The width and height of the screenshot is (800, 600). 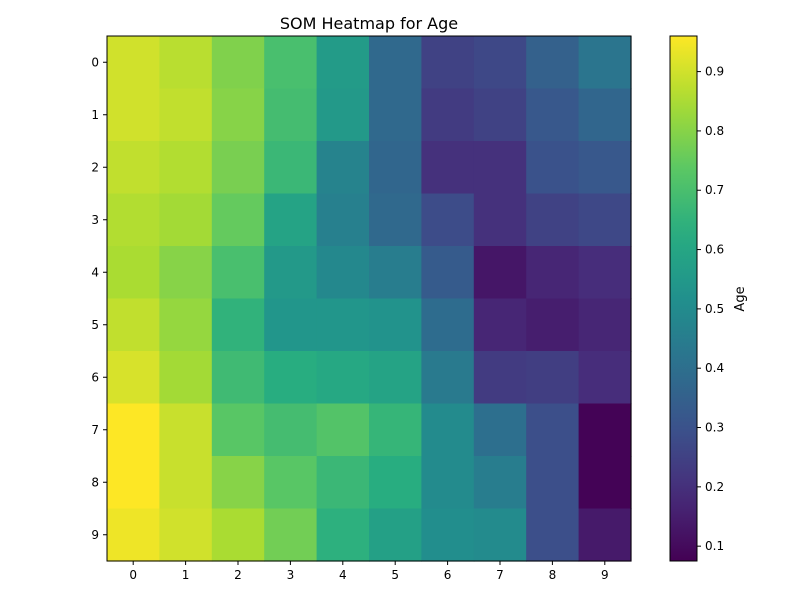 I want to click on heatmap-cell-r0-c0, so click(x=133, y=63).